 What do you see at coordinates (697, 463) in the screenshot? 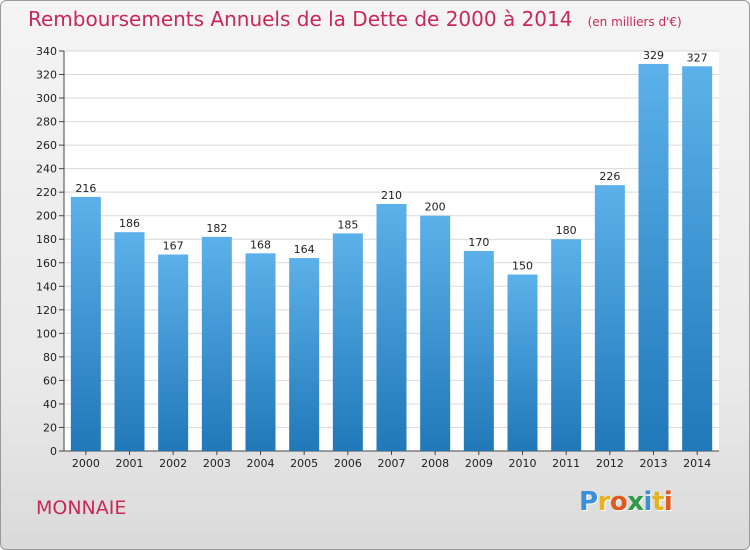
I see `x-tick-label: 2014` at bounding box center [697, 463].